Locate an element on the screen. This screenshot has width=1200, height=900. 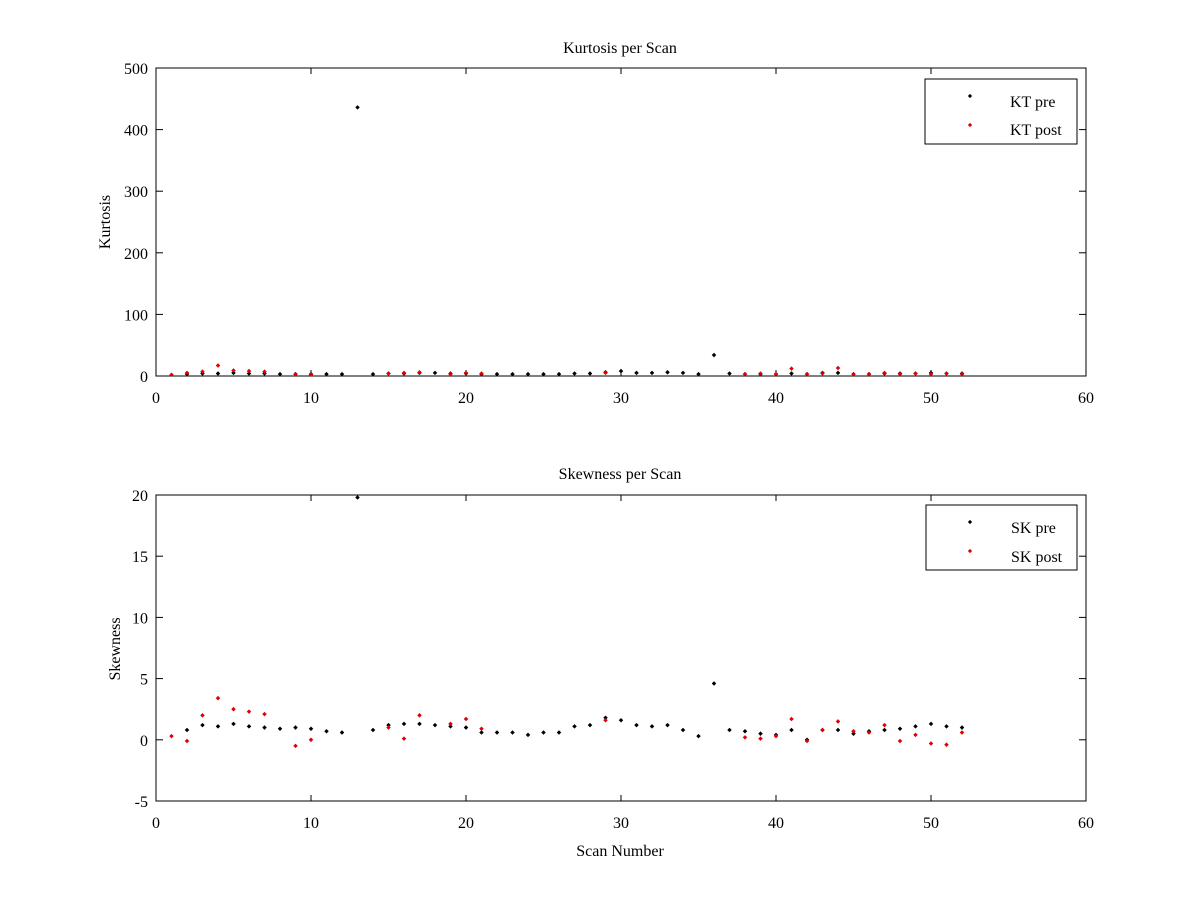
y-tick-label: 0 is located at coordinates (144, 741).